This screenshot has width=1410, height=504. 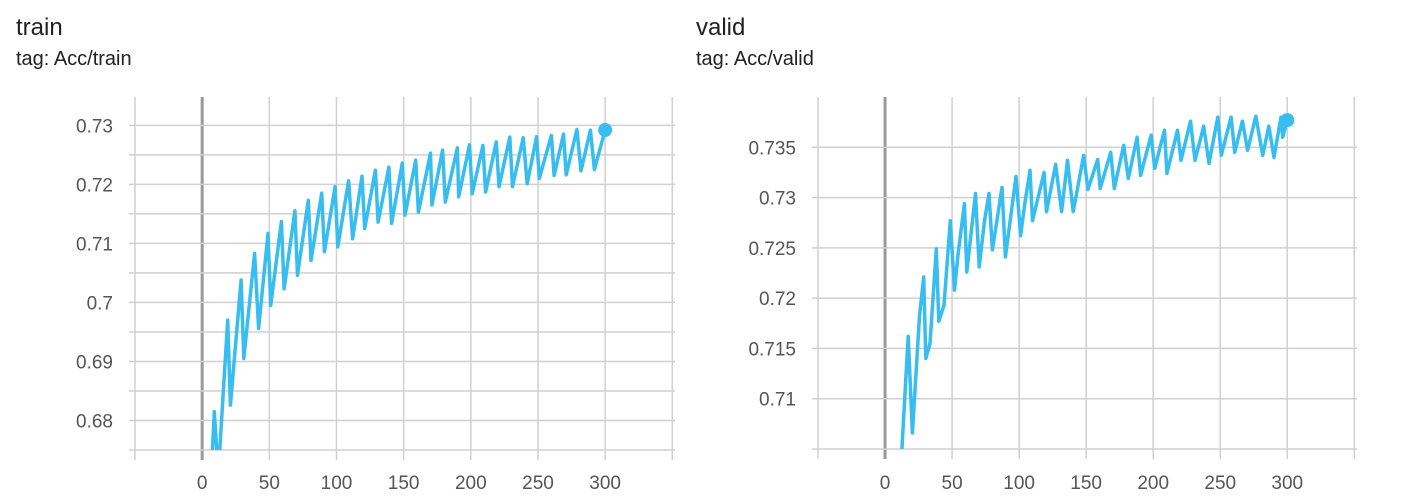 What do you see at coordinates (772, 349) in the screenshot?
I see `y-tick-label: 0.715` at bounding box center [772, 349].